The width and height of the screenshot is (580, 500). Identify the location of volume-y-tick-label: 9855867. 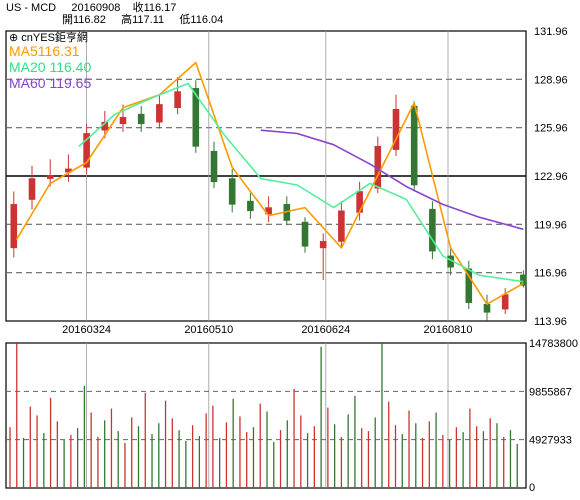
(550, 392).